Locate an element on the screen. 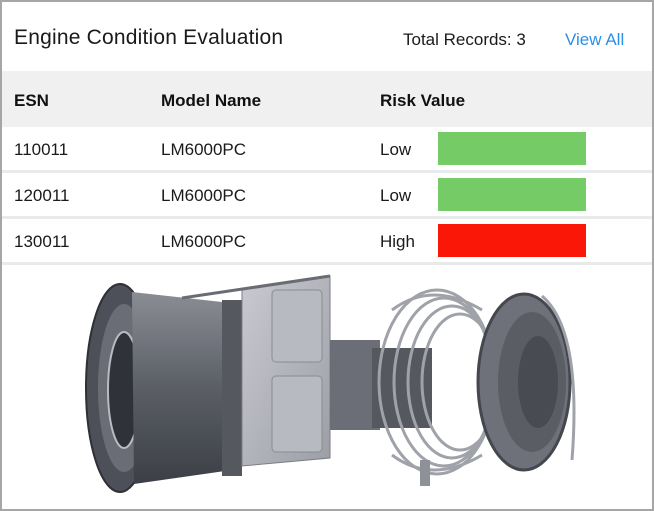 The width and height of the screenshot is (654, 511). card-title: Engine Condition Evaluation is located at coordinates (149, 37).